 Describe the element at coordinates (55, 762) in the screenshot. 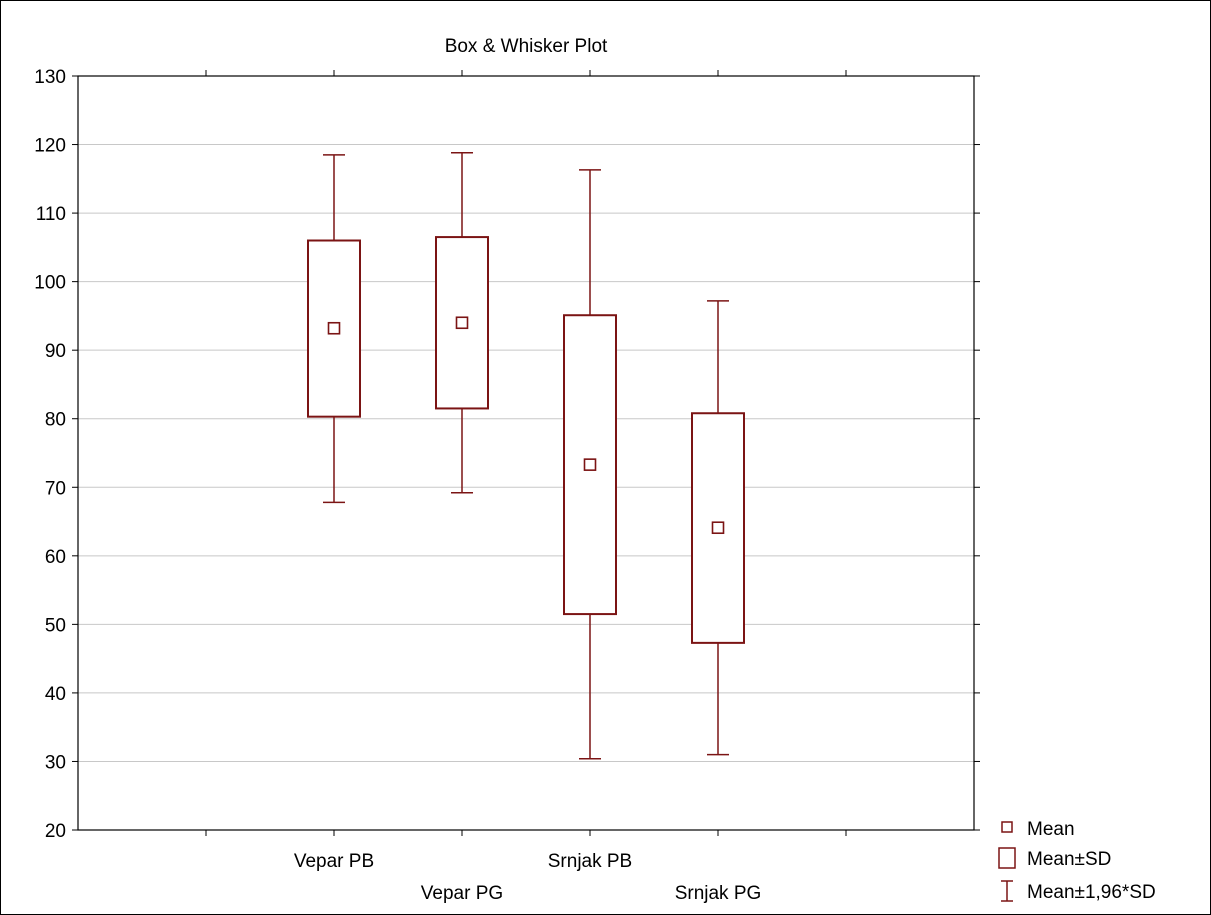

I see `y-tick-label: 30` at that location.